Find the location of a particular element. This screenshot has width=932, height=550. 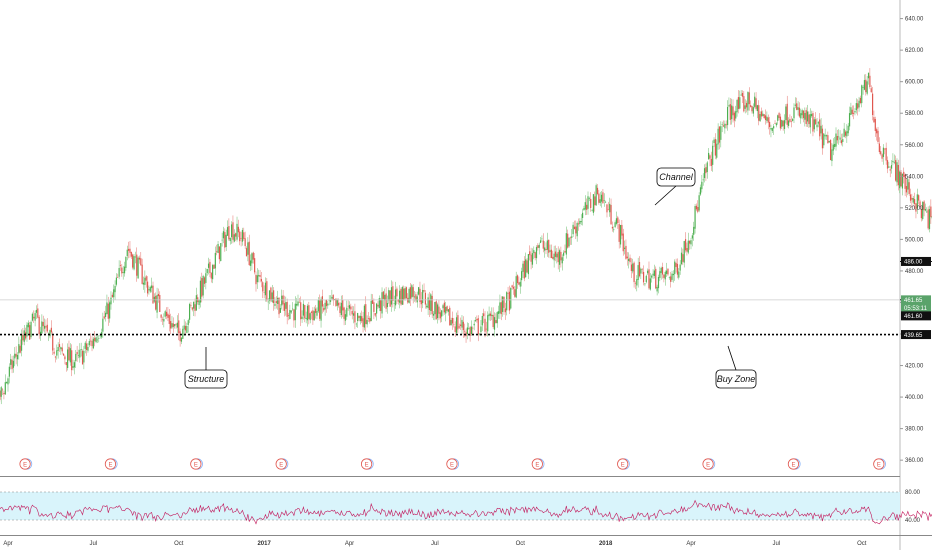

y-tick-label: 380.00 is located at coordinates (914, 430).